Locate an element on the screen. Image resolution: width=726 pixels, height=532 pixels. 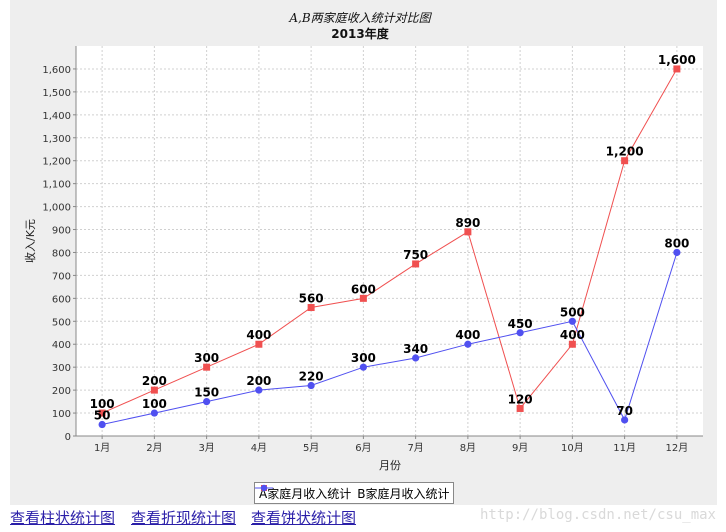
legend-marker-circle-icon is located at coordinates (264, 488).